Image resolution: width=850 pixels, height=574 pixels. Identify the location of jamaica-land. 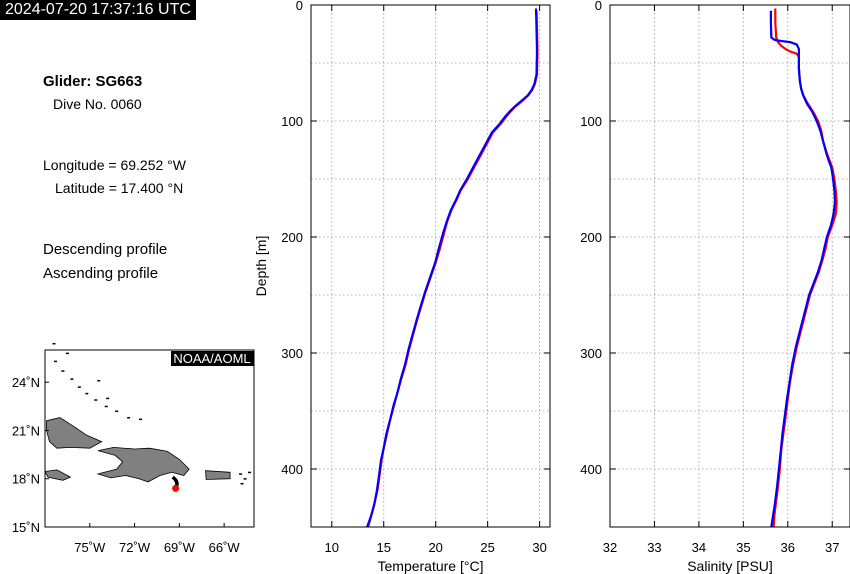
(58, 475).